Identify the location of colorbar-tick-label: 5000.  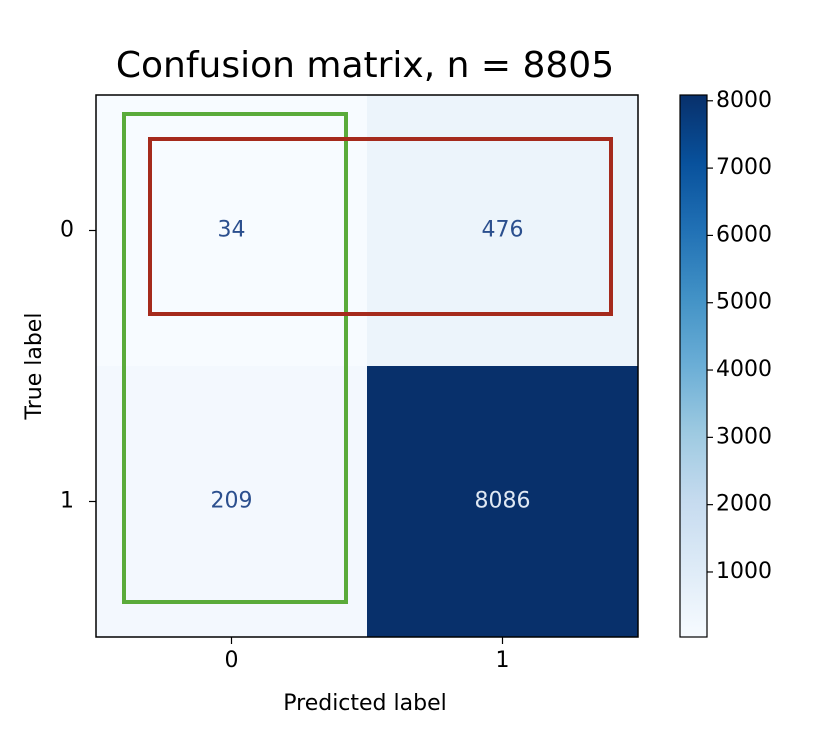
(744, 302).